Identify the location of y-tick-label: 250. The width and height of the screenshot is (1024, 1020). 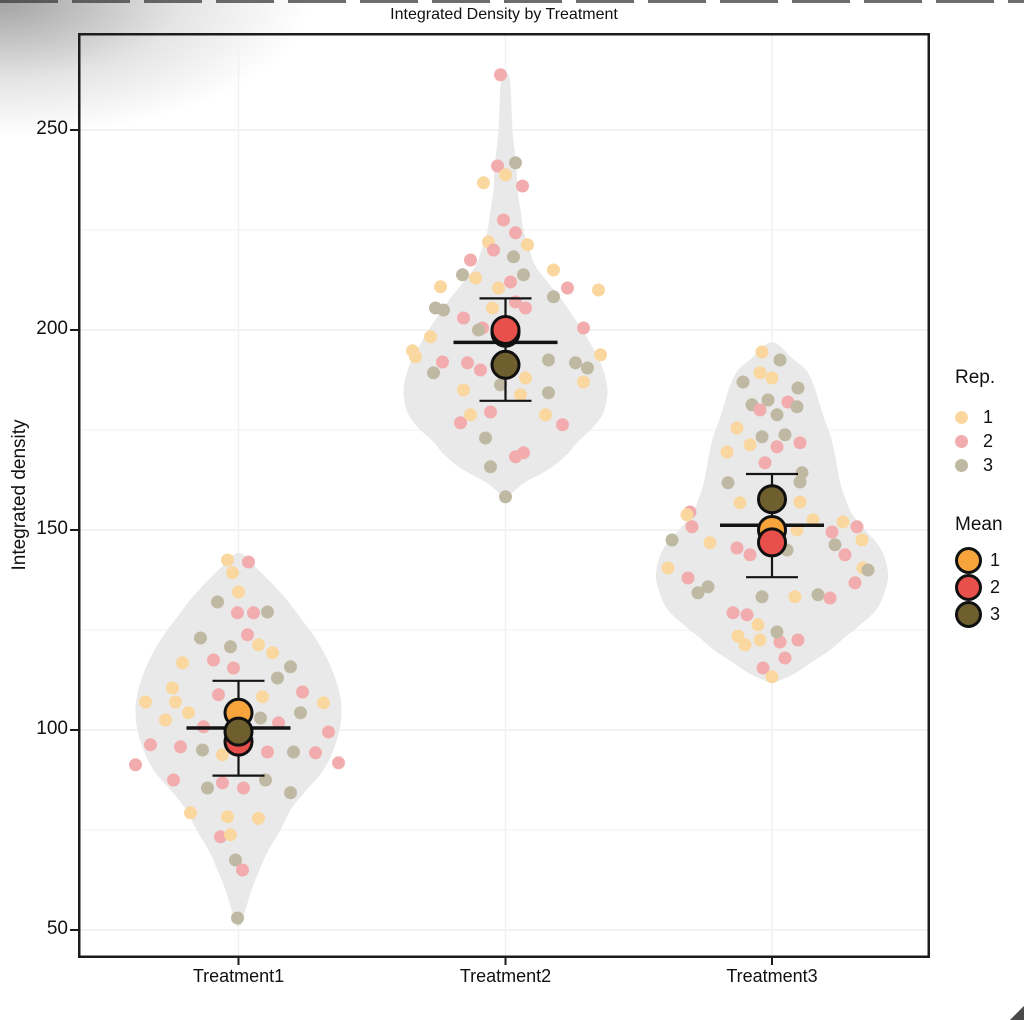
(52, 128).